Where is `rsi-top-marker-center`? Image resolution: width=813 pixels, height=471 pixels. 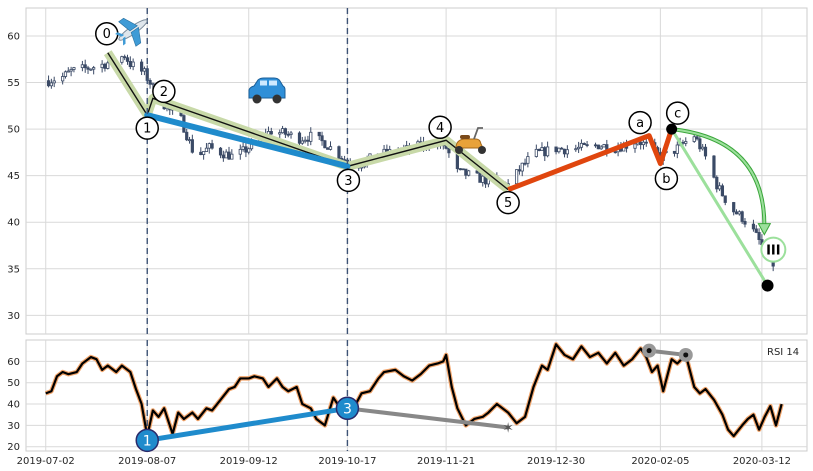 rsi-top-marker-center is located at coordinates (686, 355).